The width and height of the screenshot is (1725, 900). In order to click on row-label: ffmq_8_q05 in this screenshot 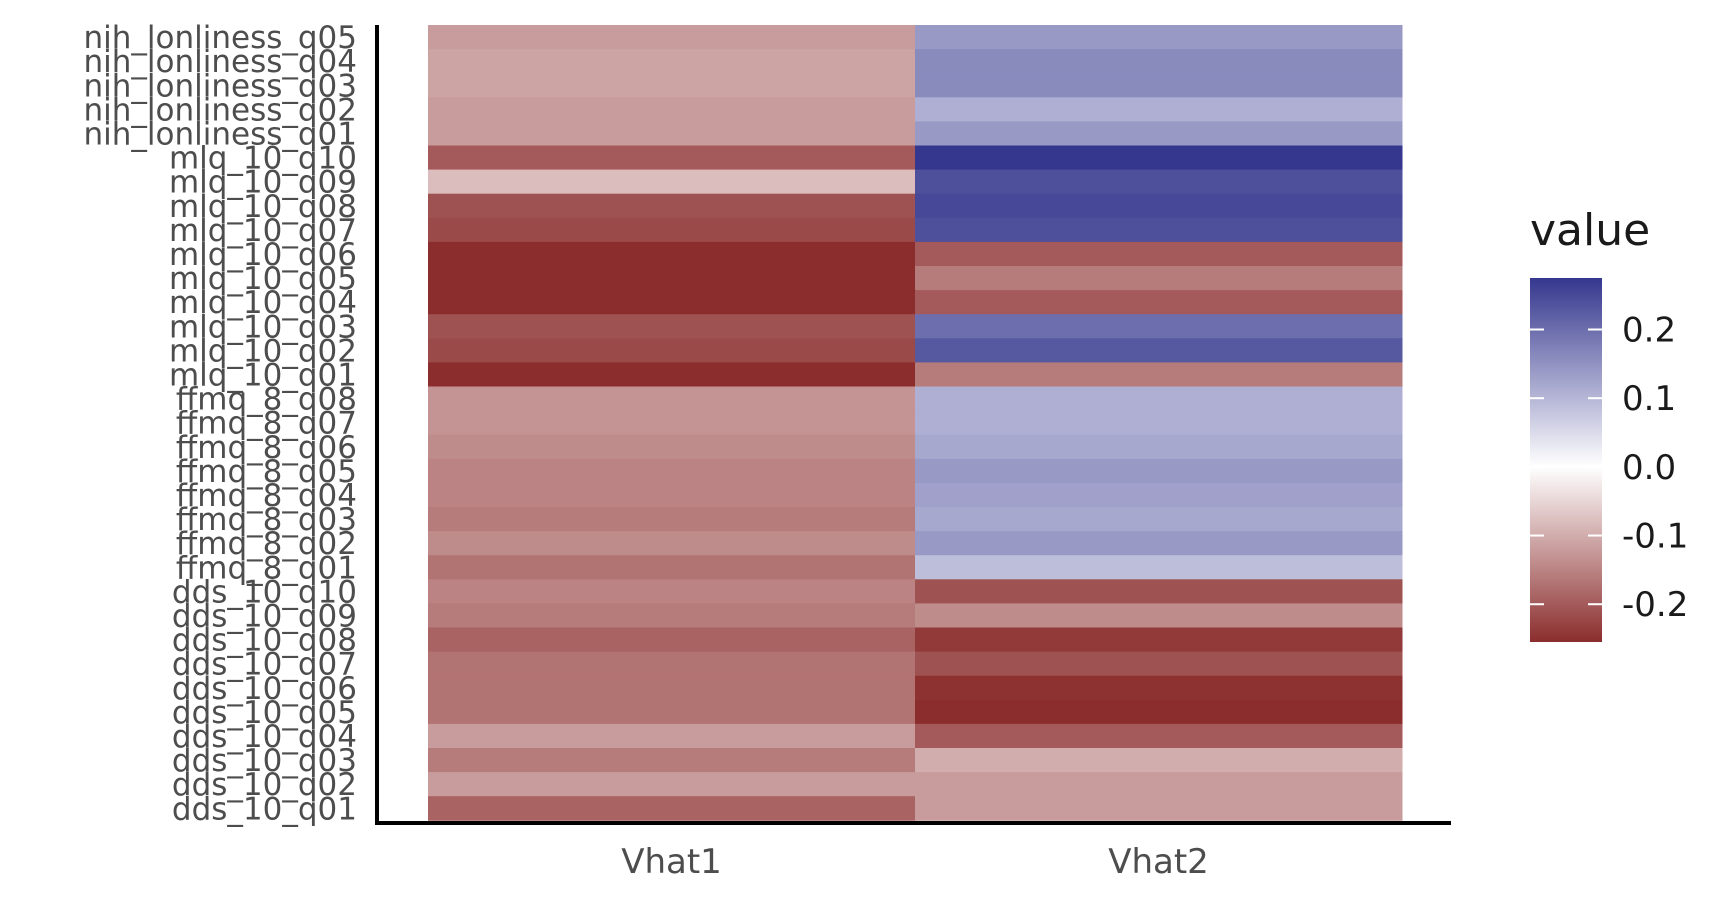, I will do `click(266, 472)`.